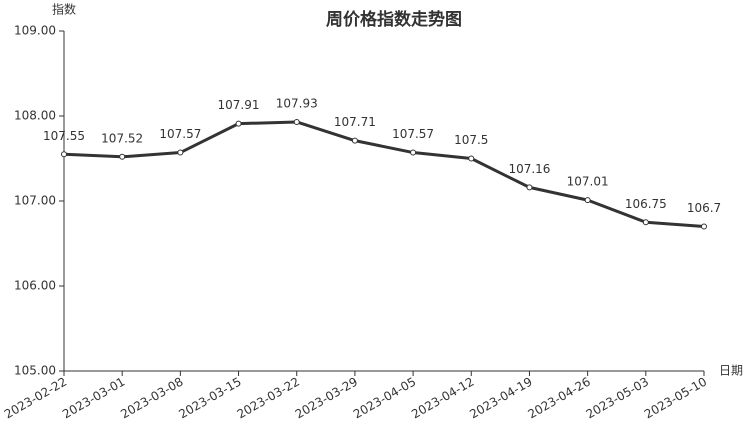 The image size is (752, 428). I want to click on data-label: 107.16, so click(529, 169).